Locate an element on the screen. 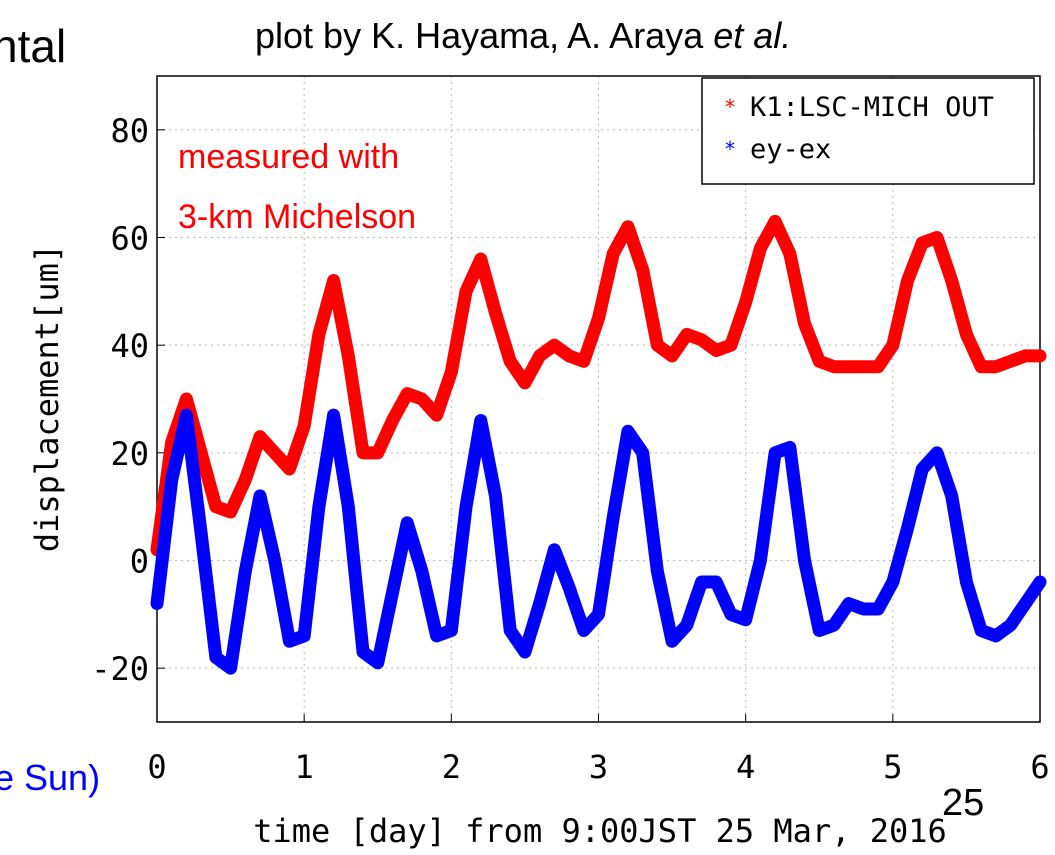  credit-text: plot by K. Hayama, A. Araya is located at coordinates (479, 35).